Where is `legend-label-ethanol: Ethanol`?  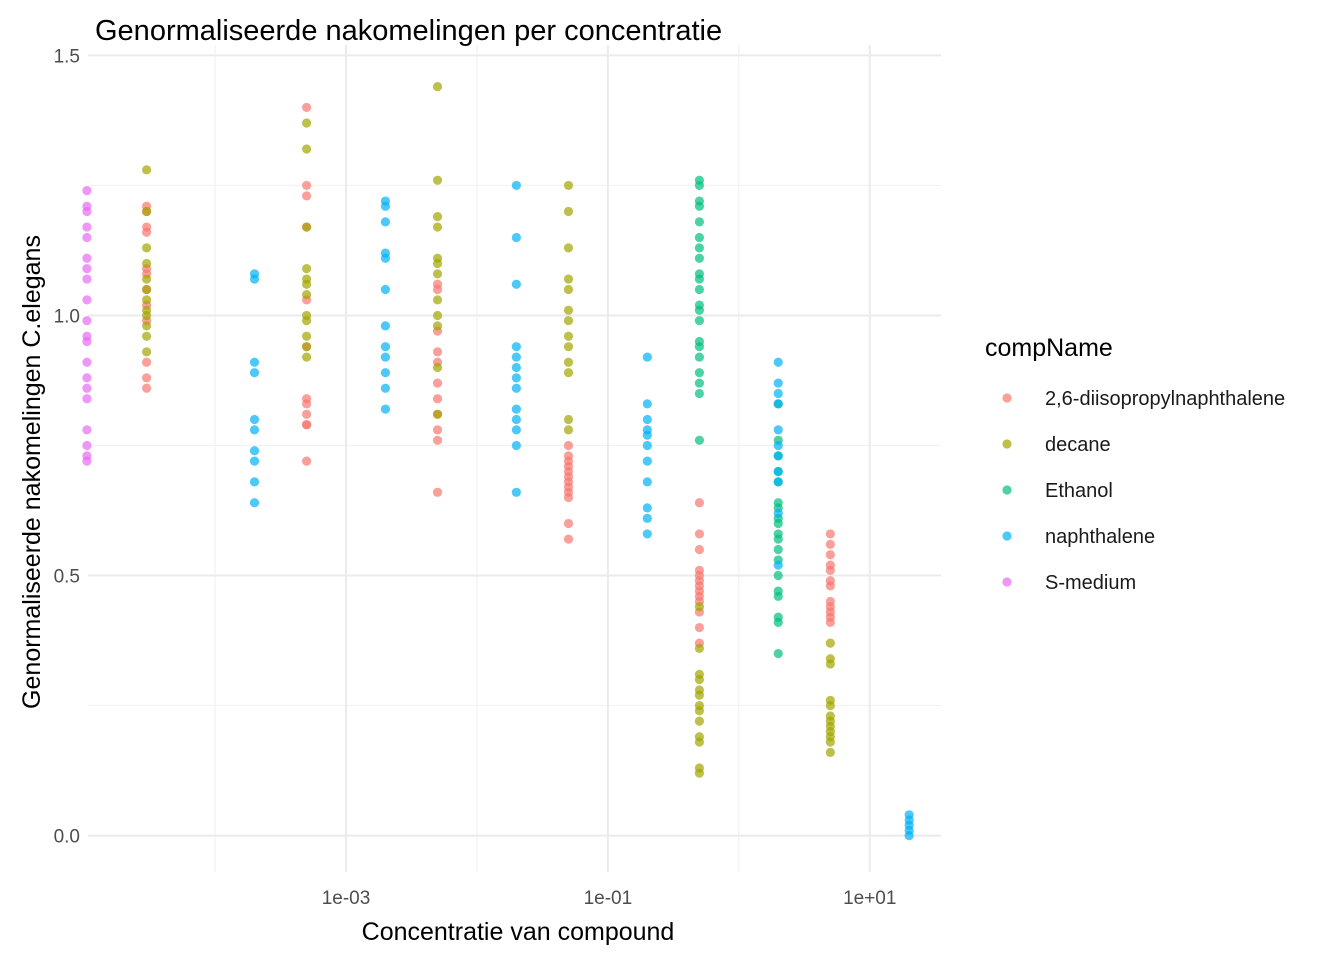 legend-label-ethanol: Ethanol is located at coordinates (1079, 491).